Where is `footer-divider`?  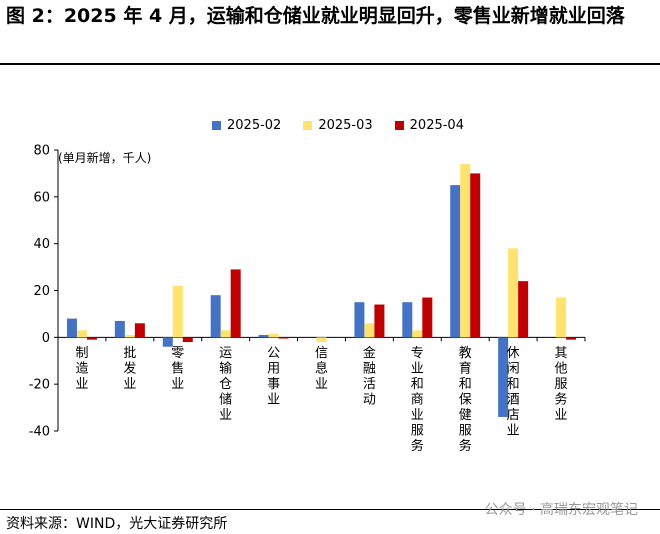
footer-divider is located at coordinates (330, 509).